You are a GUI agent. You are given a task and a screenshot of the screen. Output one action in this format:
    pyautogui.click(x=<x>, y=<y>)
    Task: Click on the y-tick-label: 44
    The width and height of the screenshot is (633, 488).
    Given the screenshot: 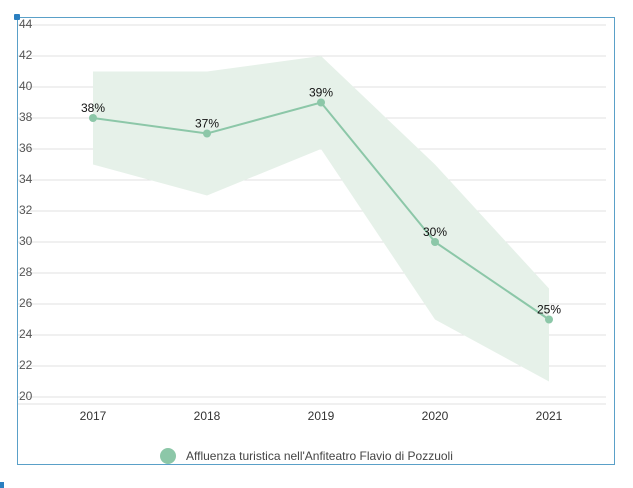 What is the action you would take?
    pyautogui.click(x=26, y=24)
    